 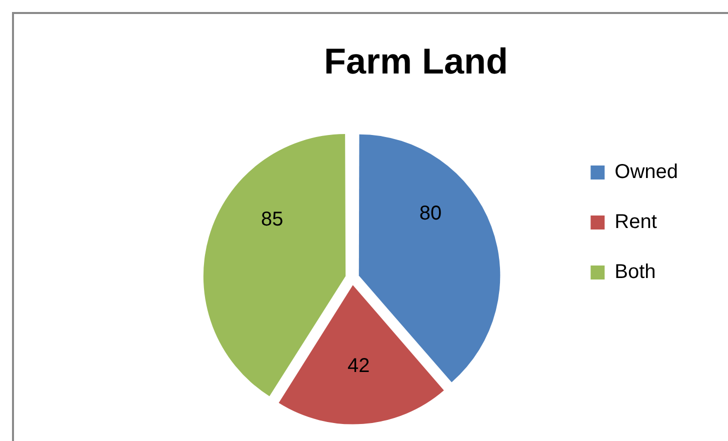 What do you see at coordinates (635, 272) in the screenshot?
I see `legend-label: Both` at bounding box center [635, 272].